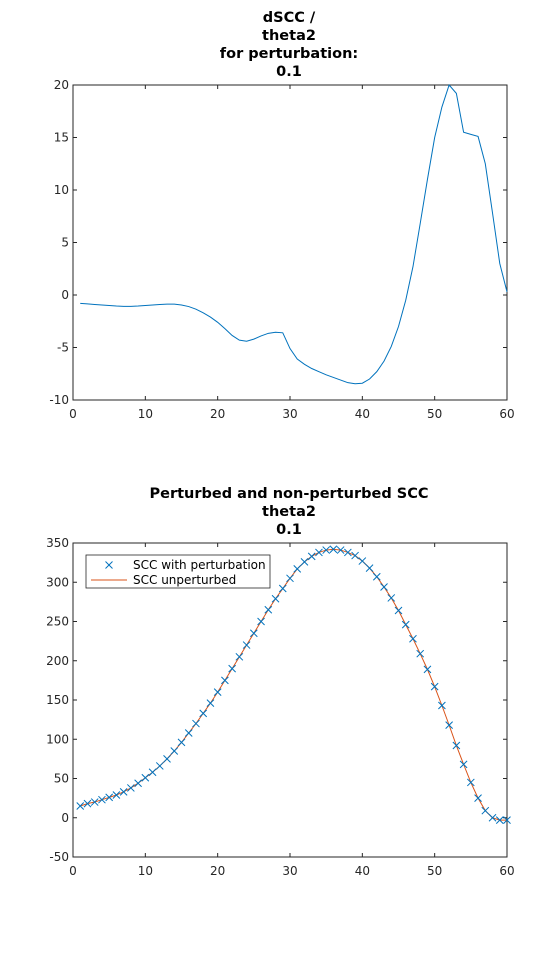  I want to click on bottom-title-line-1: Perturbed and non-perturbed SCC, so click(289, 494).